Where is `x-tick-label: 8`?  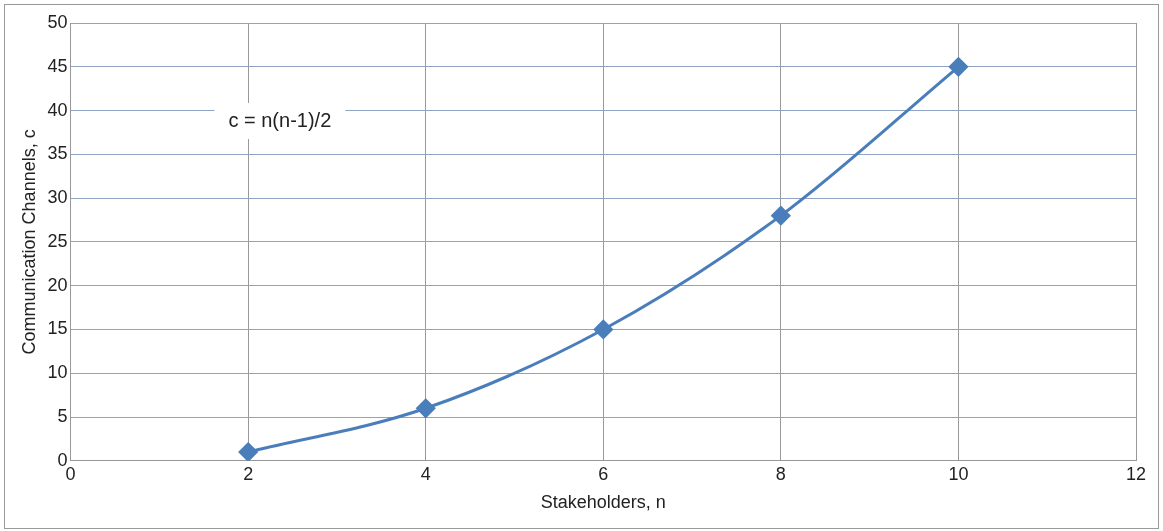
x-tick-label: 8 is located at coordinates (780, 473).